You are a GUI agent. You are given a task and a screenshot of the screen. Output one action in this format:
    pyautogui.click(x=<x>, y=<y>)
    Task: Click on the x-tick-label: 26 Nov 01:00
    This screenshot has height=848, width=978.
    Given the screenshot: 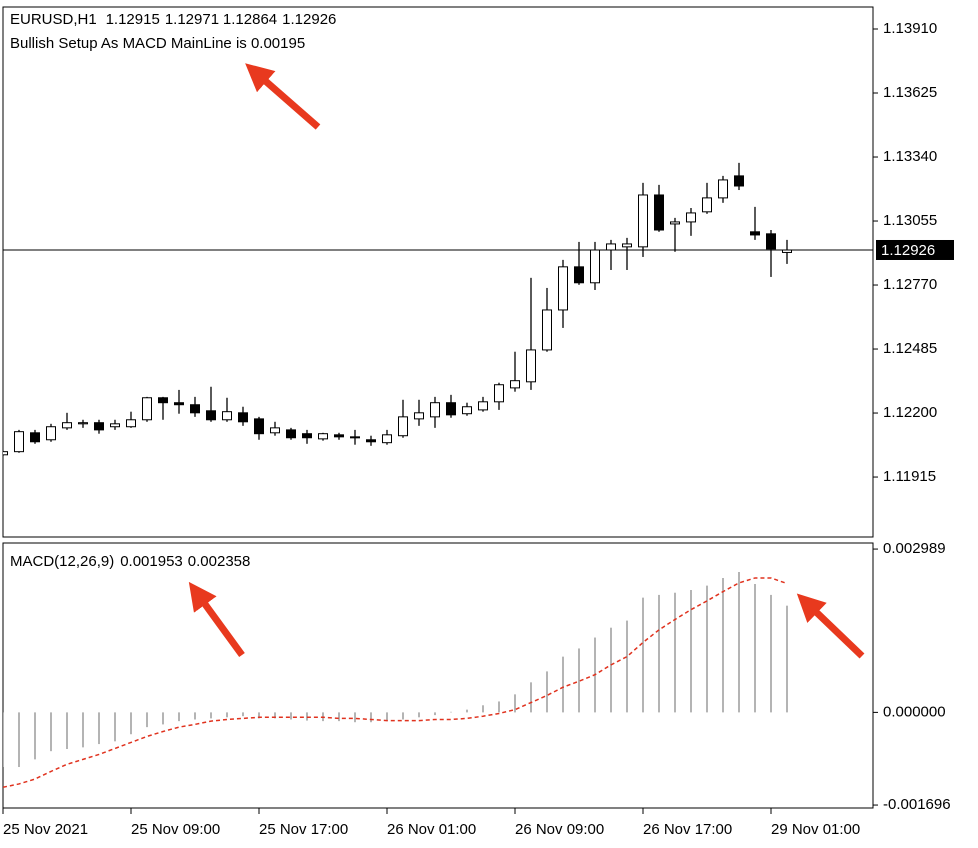 What is the action you would take?
    pyautogui.click(x=431, y=829)
    